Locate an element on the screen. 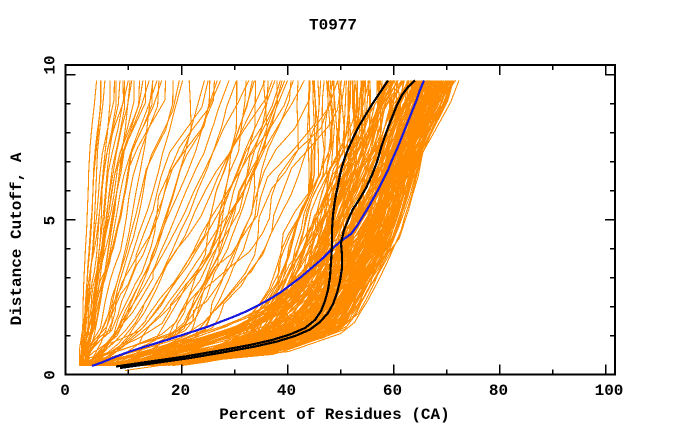 The width and height of the screenshot is (680, 440). svg-text: 80 is located at coordinates (498, 391).